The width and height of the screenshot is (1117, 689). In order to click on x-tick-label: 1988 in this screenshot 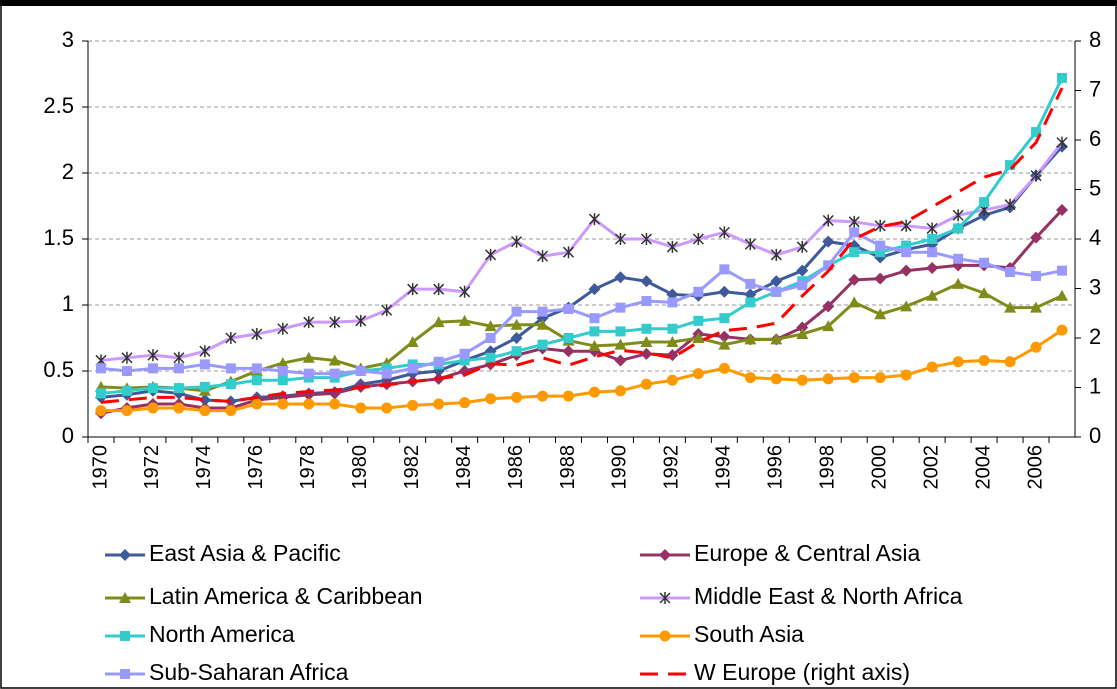, I will do `click(568, 467)`.